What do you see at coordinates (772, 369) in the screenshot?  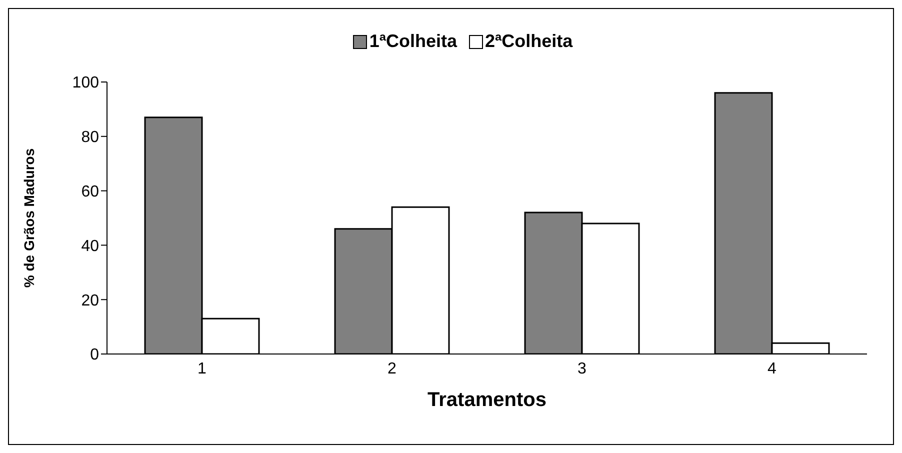 I see `x-tick-label: 4` at bounding box center [772, 369].